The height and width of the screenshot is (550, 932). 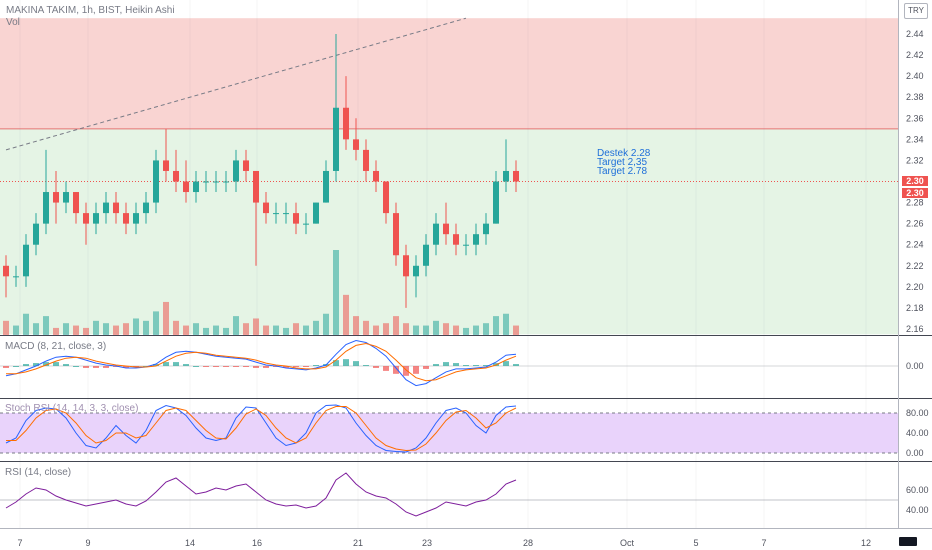 What do you see at coordinates (449, 494) in the screenshot?
I see `rsi-pane` at bounding box center [449, 494].